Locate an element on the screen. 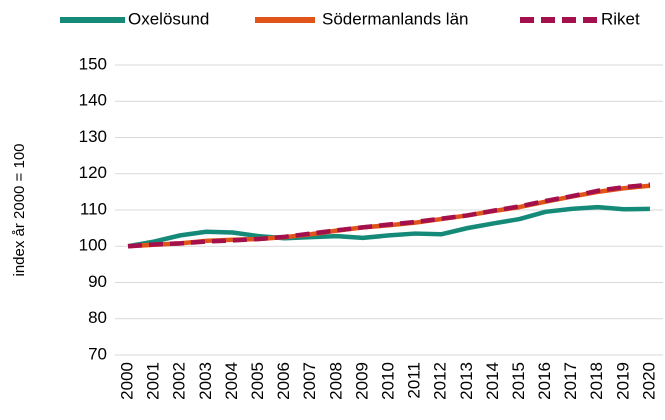 The image size is (665, 420). x-tick-label: 2004 is located at coordinates (231, 381).